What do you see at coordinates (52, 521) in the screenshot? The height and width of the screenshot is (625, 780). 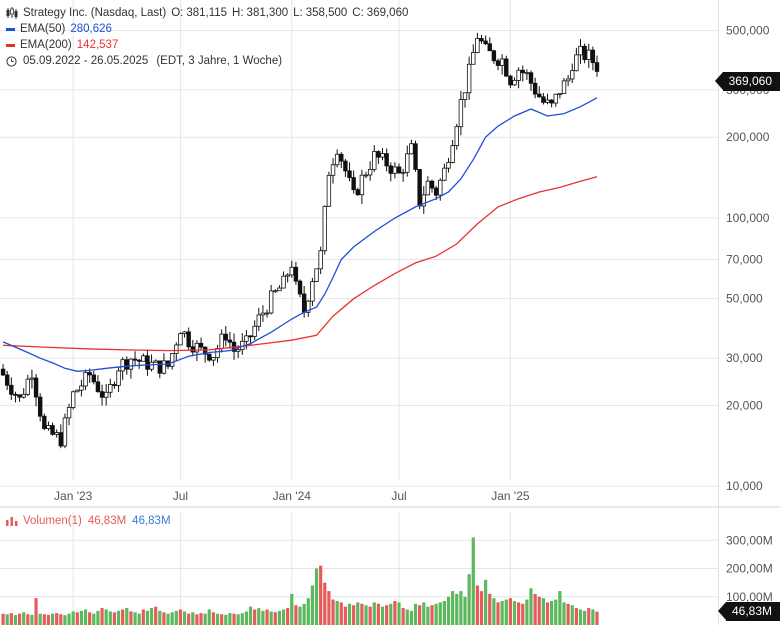 I see `volume-label: Volumen(1)` at bounding box center [52, 521].